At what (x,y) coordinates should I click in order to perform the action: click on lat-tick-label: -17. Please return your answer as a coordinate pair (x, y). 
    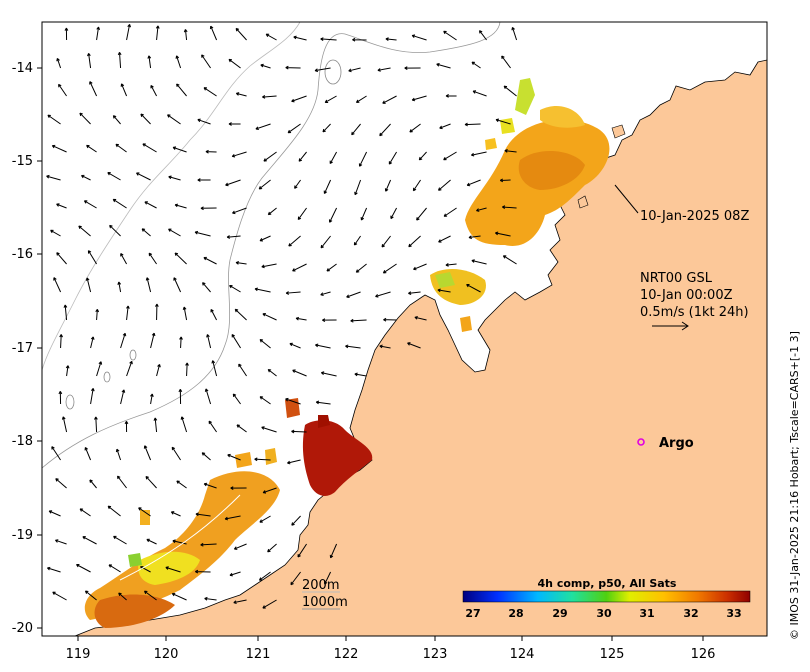
    Looking at the image, I should click on (22, 348).